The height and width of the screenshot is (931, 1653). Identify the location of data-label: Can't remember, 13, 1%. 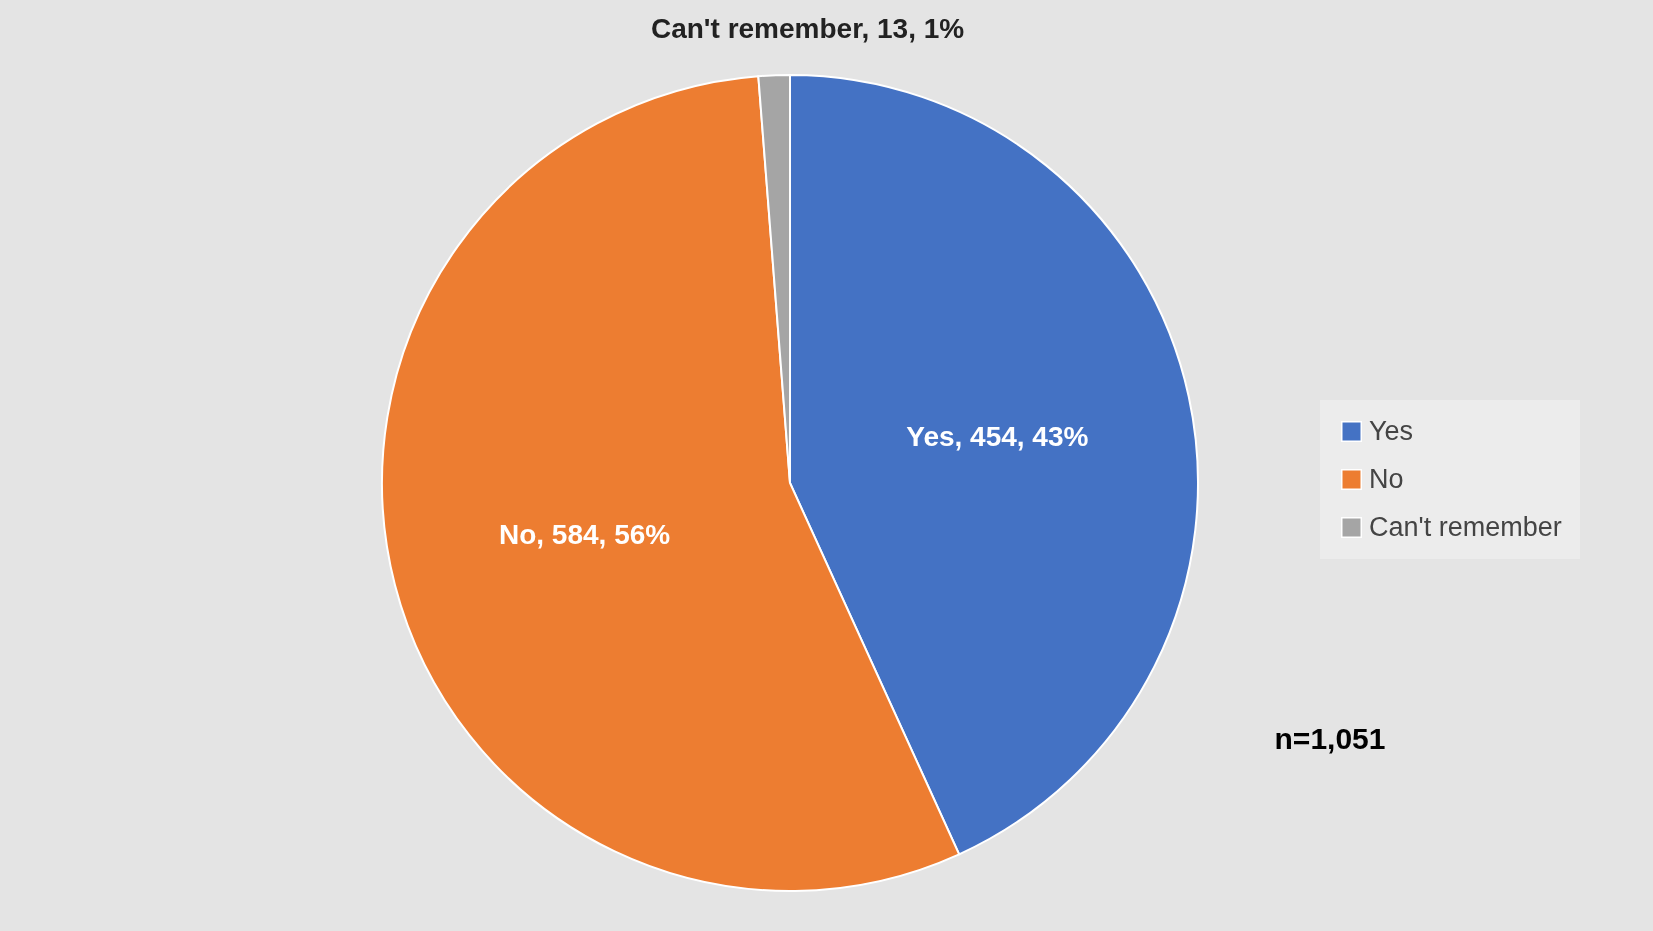
(807, 29).